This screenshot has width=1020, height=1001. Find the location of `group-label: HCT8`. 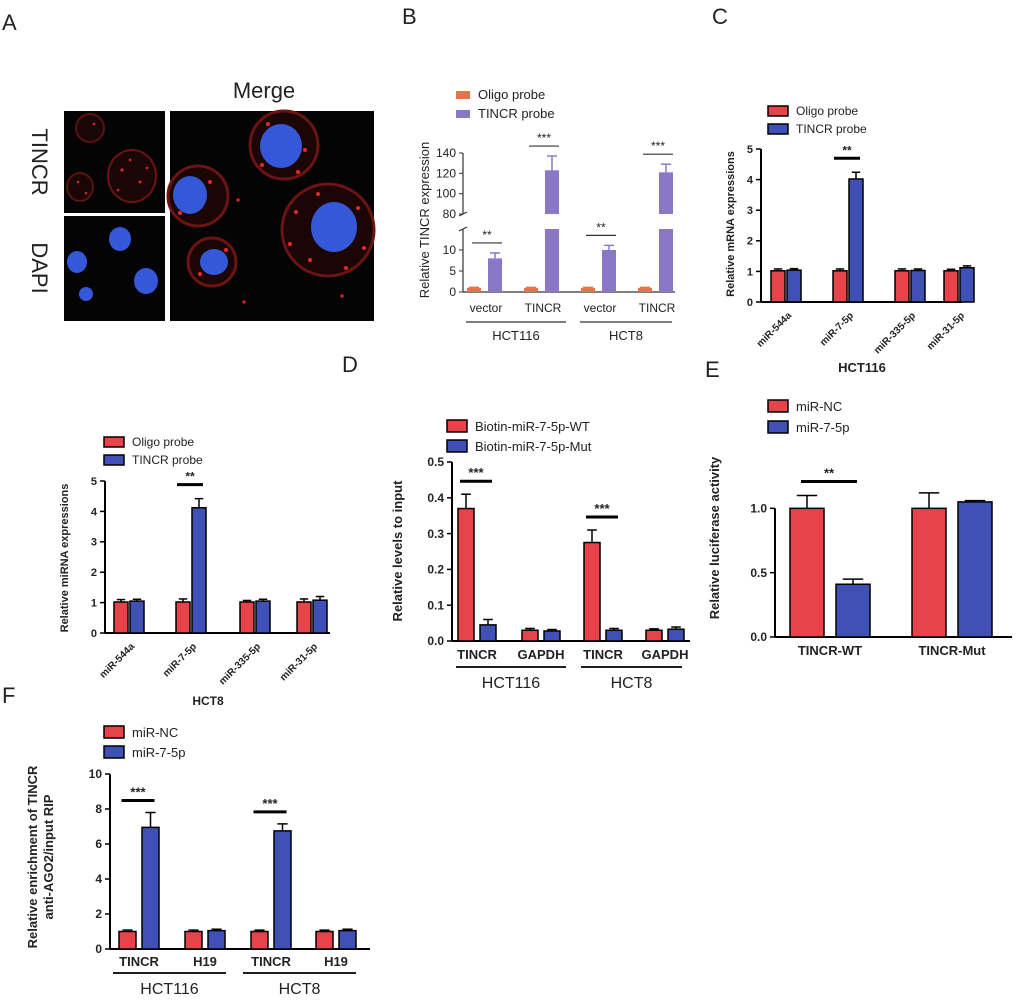

group-label: HCT8 is located at coordinates (632, 683).